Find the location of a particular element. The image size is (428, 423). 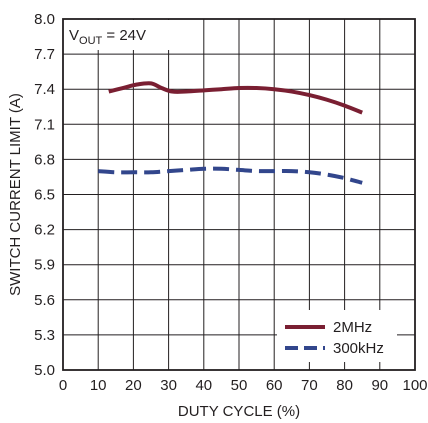

x-tick-labels: 0 10 20 30 40 50 60 70 80 90 100 is located at coordinates (243, 385).